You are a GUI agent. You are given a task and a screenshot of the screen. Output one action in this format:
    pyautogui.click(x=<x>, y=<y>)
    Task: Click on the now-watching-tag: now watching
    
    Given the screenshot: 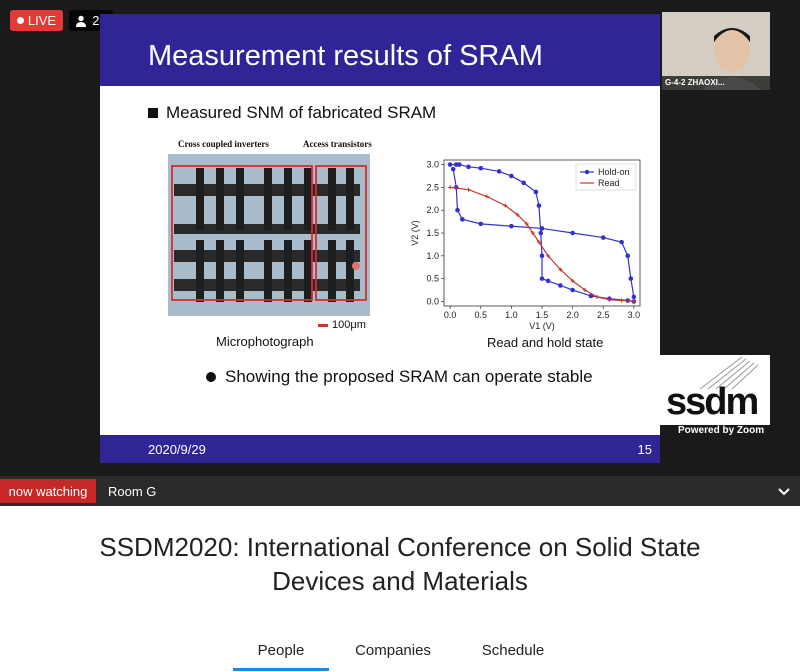 What is the action you would take?
    pyautogui.click(x=48, y=491)
    